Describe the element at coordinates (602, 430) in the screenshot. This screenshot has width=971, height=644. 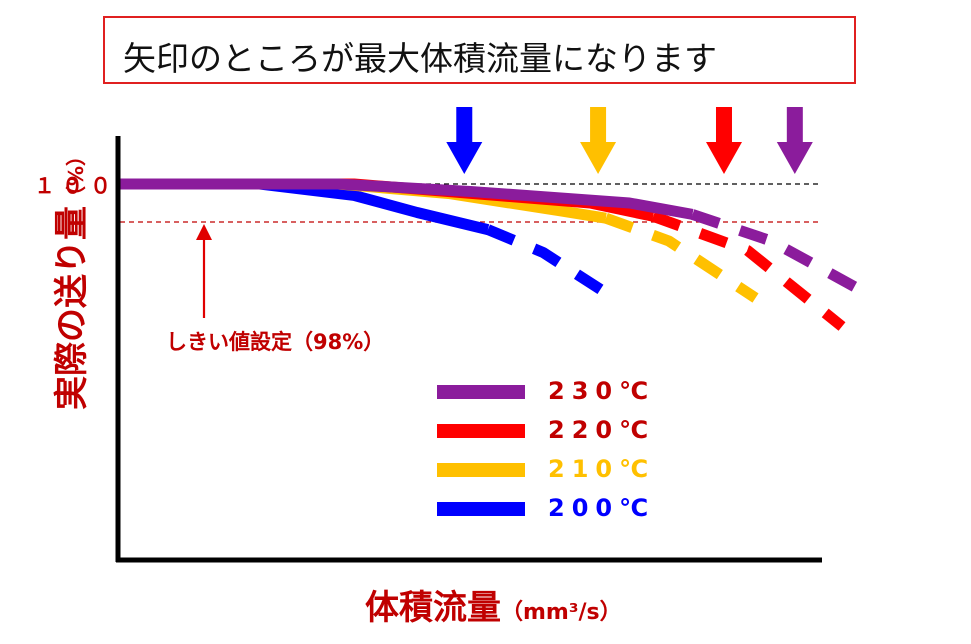
I see `legend-label-220: 220℃` at that location.